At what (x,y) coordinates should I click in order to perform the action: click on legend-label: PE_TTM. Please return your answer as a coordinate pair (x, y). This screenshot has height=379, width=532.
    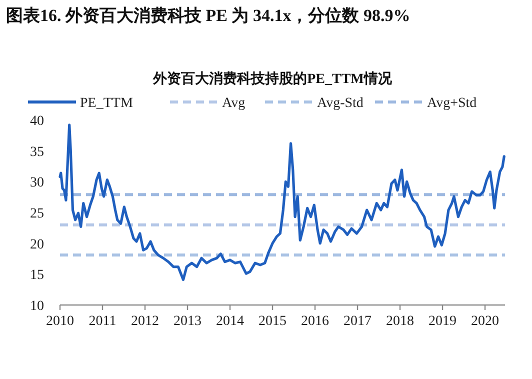
    Looking at the image, I should click on (107, 103).